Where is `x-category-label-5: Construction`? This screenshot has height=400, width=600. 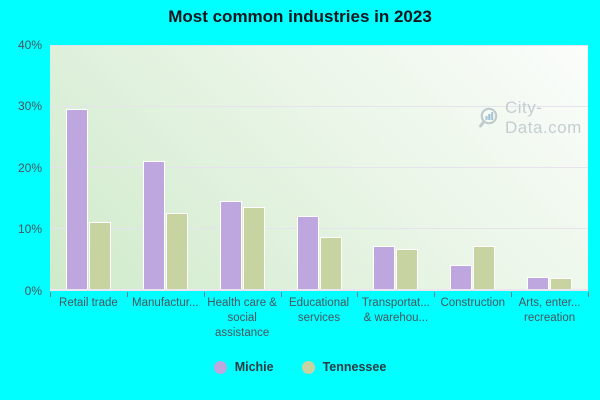
x-category-label-5: Construction is located at coordinates (472, 303).